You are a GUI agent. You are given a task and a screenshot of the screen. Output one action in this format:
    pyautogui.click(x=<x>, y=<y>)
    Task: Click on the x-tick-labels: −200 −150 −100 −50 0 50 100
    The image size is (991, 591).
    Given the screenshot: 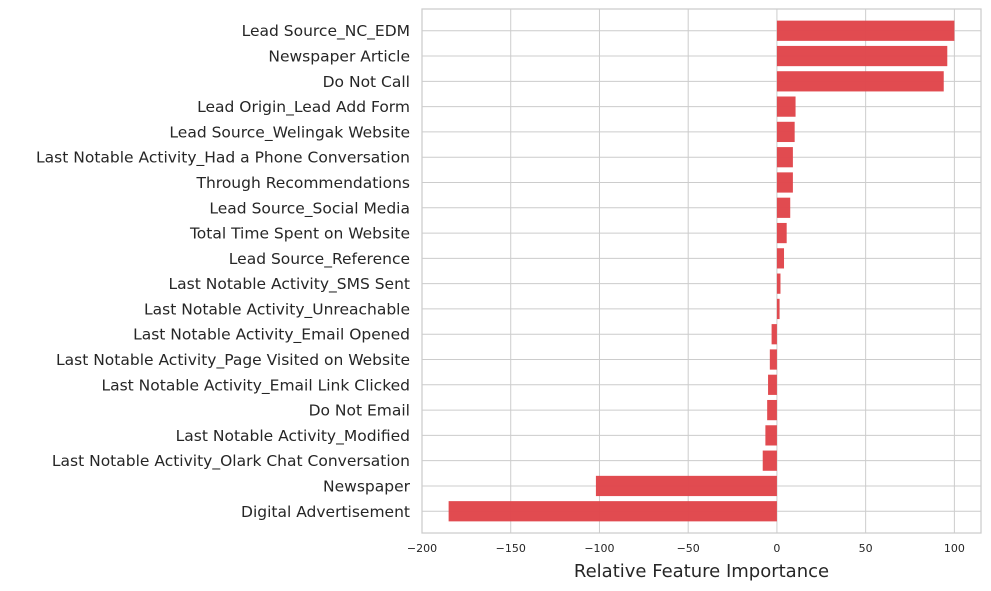 What is the action you would take?
    pyautogui.click(x=686, y=548)
    